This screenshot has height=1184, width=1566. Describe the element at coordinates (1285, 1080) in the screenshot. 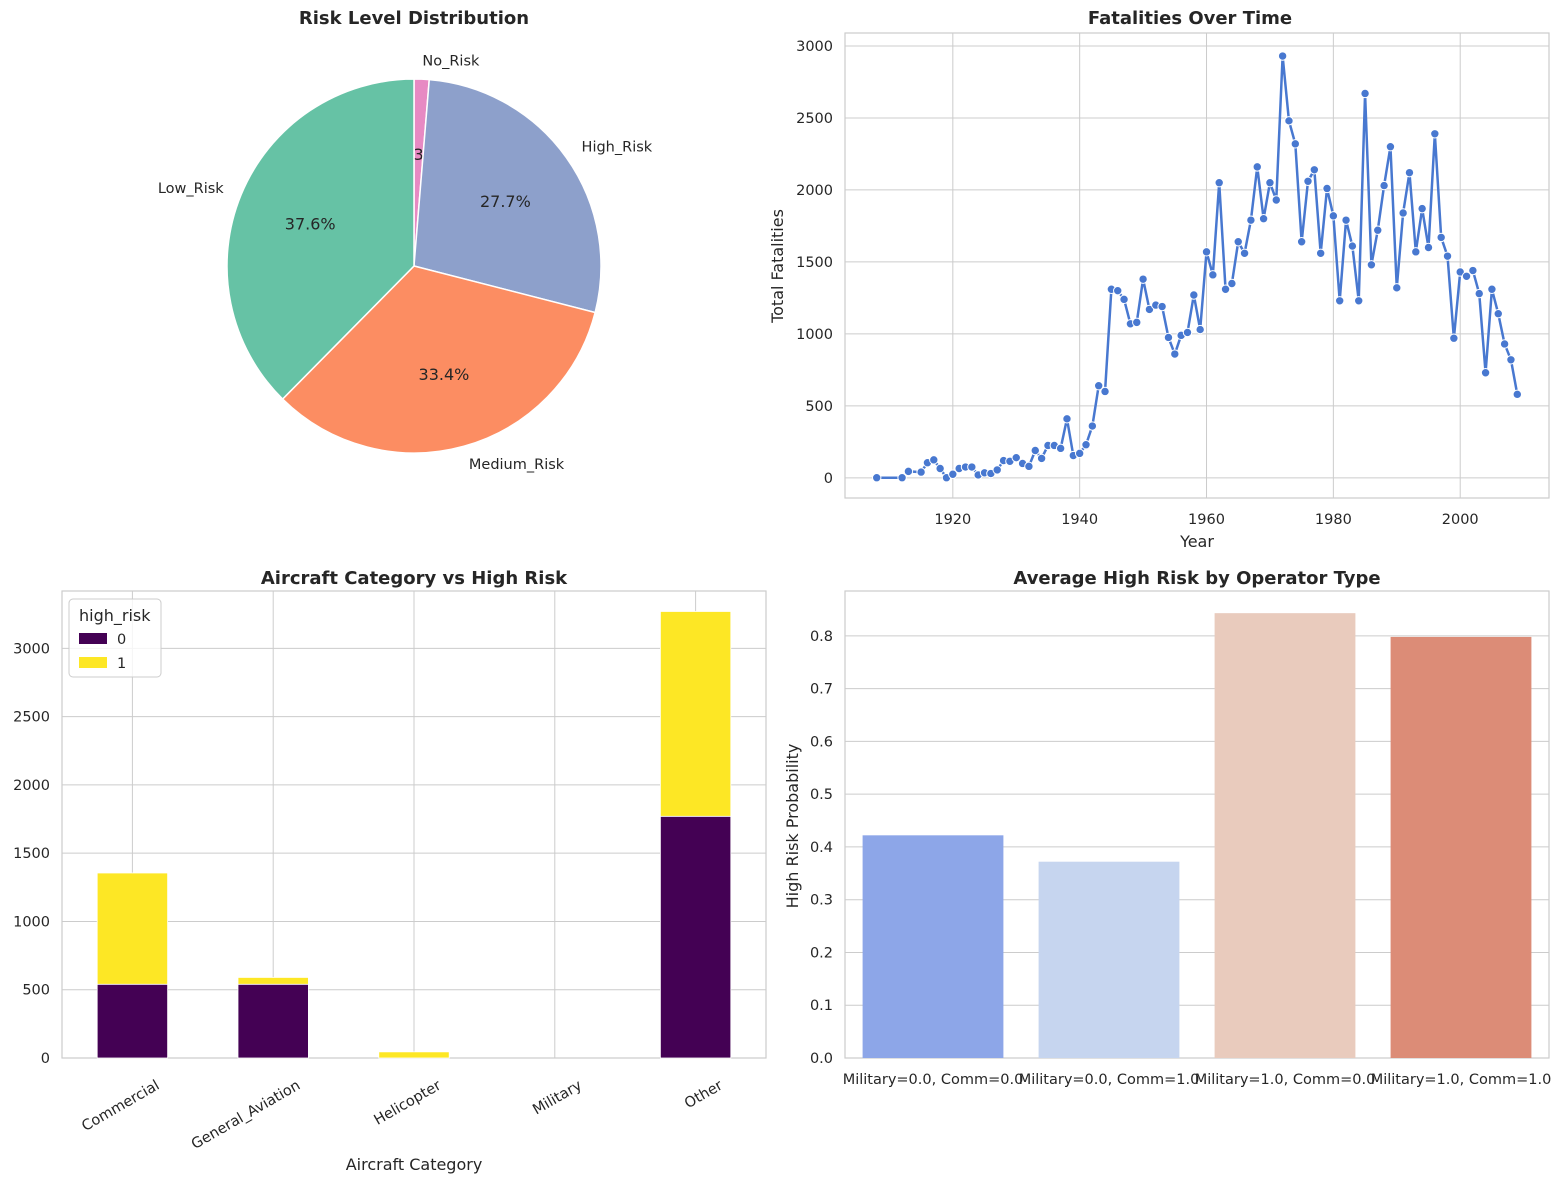

I see `bar-x-tick-label: Military=1.0, Comm=0.0` at that location.